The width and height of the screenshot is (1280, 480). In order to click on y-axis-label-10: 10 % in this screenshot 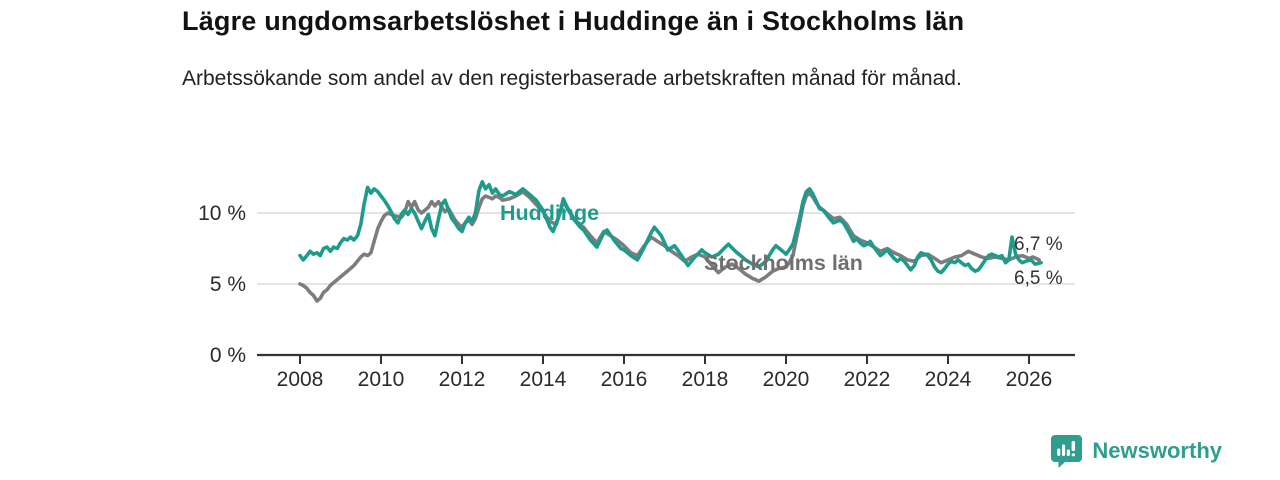, I will do `click(222, 213)`.